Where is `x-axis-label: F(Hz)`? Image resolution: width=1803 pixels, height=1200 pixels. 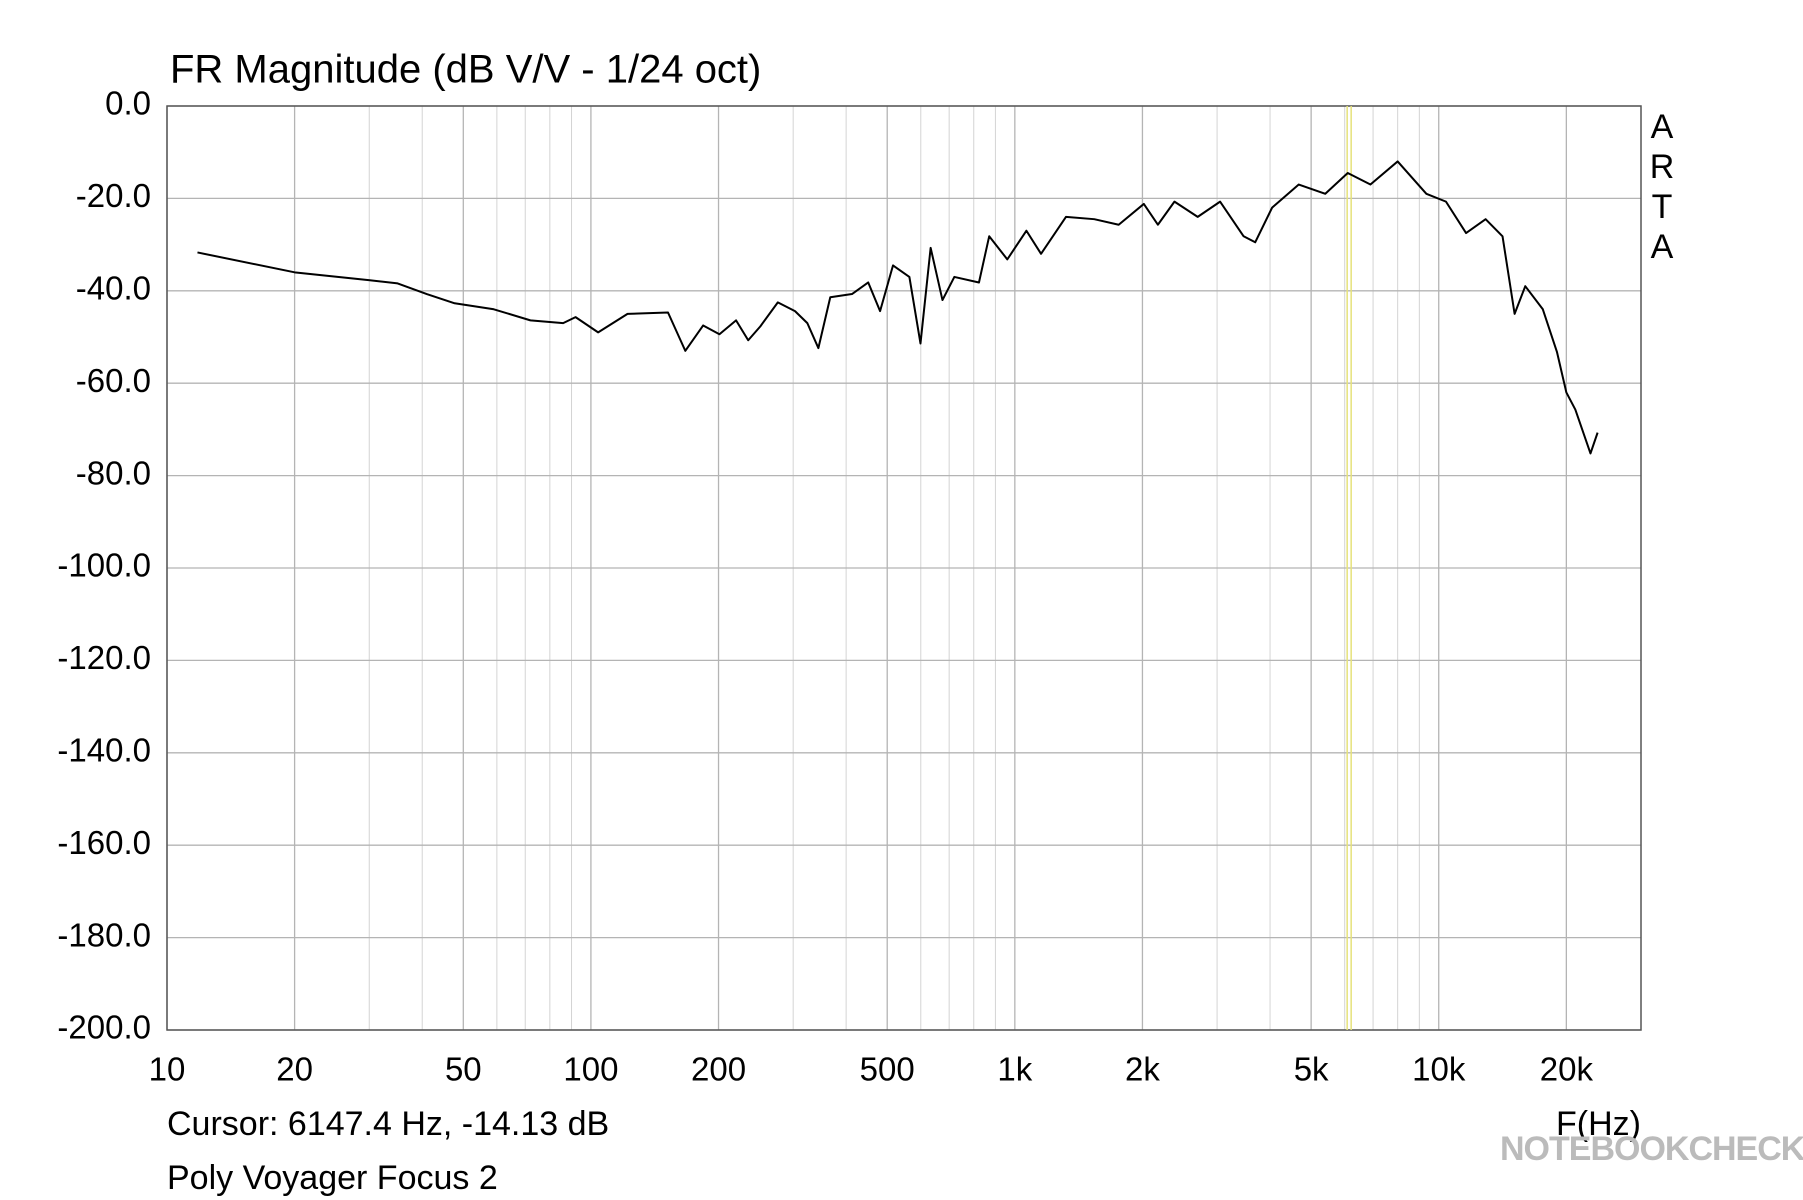
x-axis-label: F(Hz) is located at coordinates (1598, 1124).